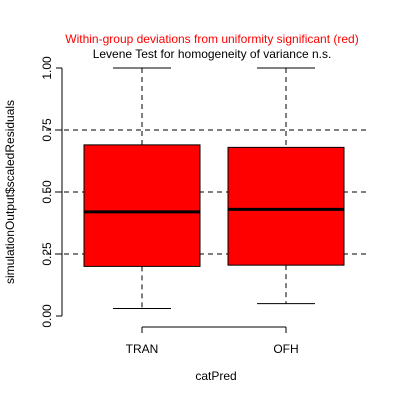 Image resolution: width=400 pixels, height=400 pixels. What do you see at coordinates (142, 205) in the screenshot?
I see `box-tran` at bounding box center [142, 205].